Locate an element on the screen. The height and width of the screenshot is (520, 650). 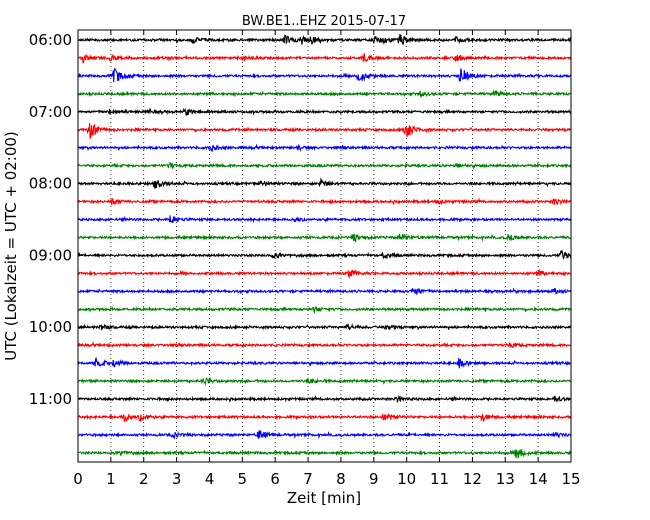
x-tick-label: 5 is located at coordinates (243, 479).